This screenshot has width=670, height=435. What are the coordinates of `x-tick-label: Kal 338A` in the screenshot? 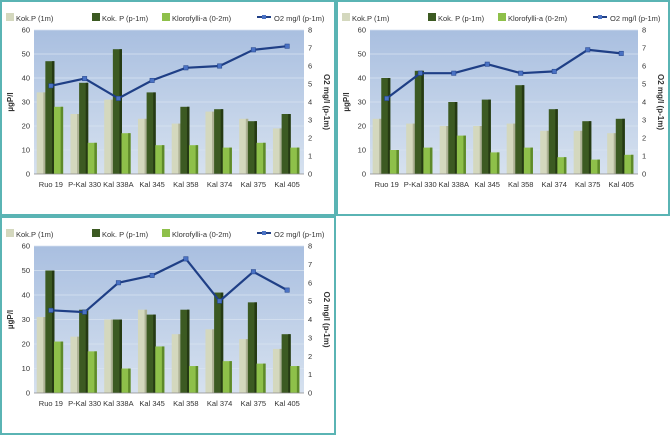 It's located at (118, 403).